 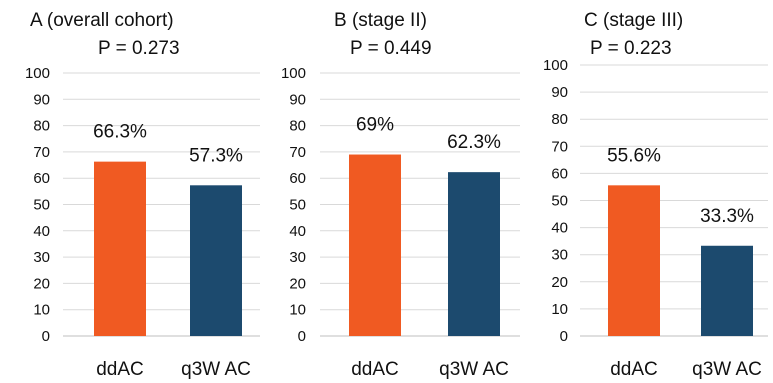 What do you see at coordinates (474, 142) in the screenshot?
I see `data-label: 62.3%` at bounding box center [474, 142].